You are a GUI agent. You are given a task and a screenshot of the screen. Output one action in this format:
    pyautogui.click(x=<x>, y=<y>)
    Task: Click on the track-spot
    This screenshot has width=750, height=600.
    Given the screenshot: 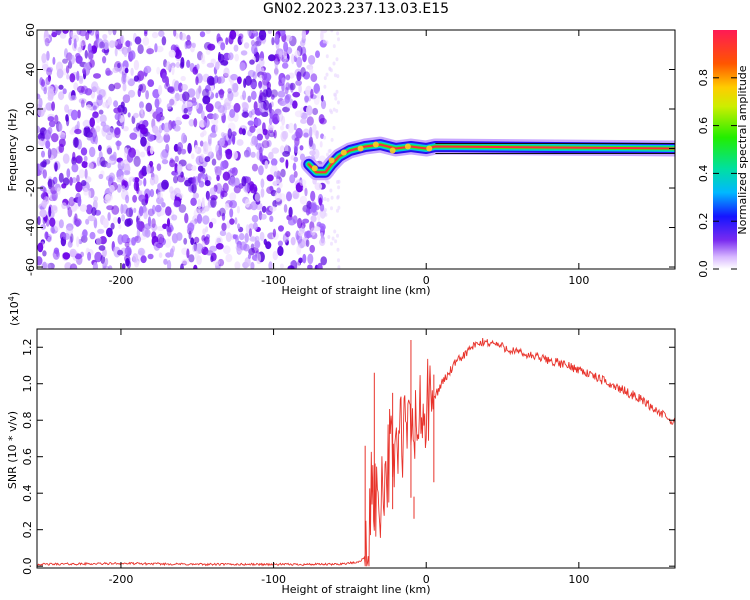 What is the action you would take?
    pyautogui.click(x=314, y=168)
    